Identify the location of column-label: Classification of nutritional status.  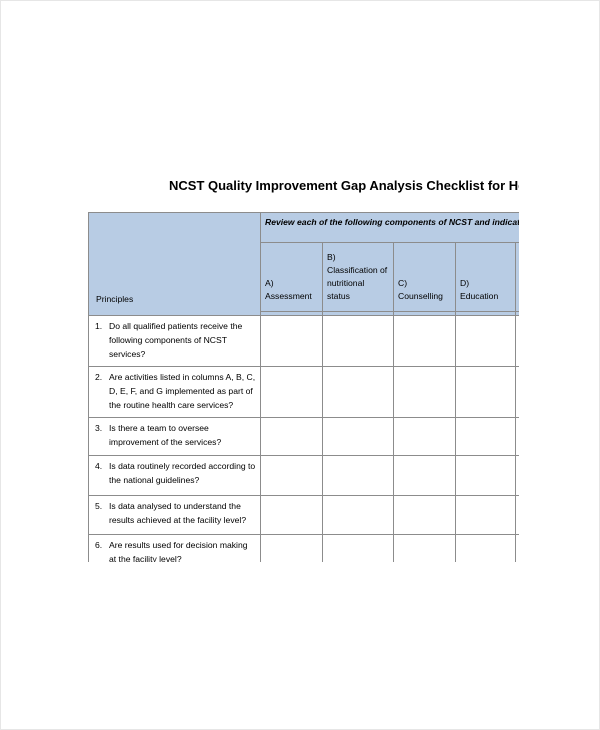
(357, 283).